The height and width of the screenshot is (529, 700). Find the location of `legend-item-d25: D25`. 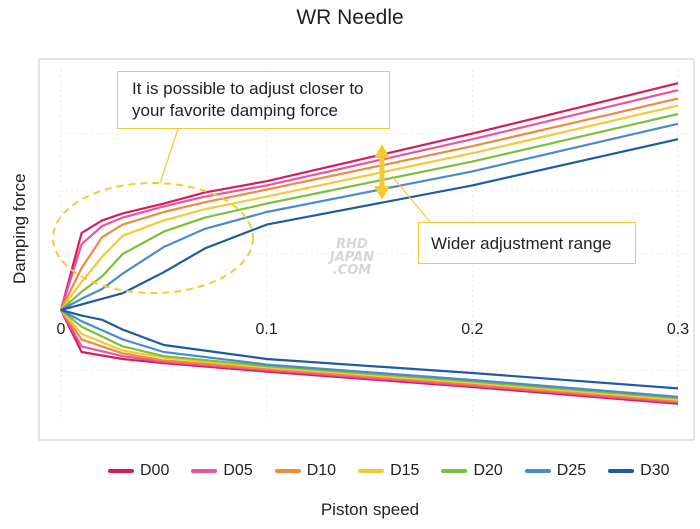

legend-item-d25: D25 is located at coordinates (555, 471).